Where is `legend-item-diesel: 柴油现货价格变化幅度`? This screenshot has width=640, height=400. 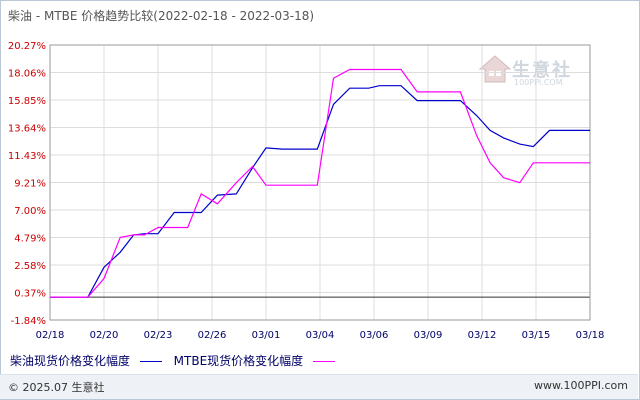
legend-item-diesel: 柴油现货价格变化幅度 is located at coordinates (86, 360).